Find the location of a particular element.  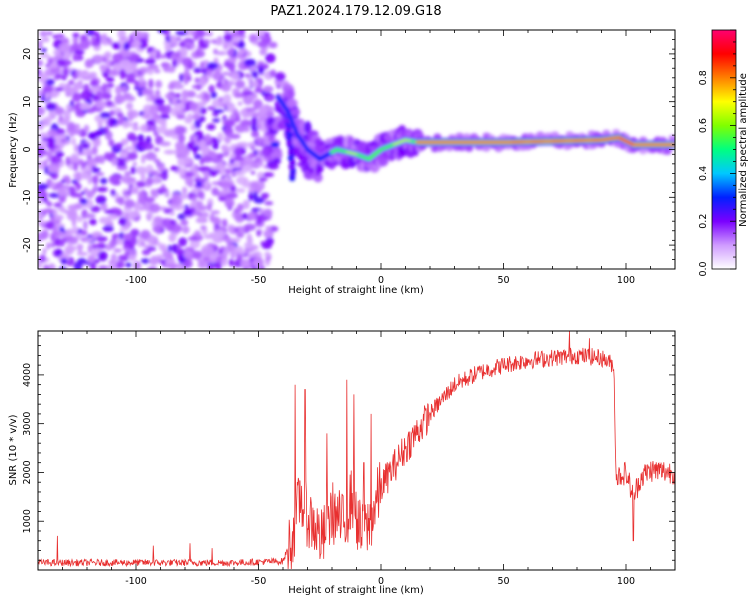

x-tick-label: -50 is located at coordinates (259, 581).